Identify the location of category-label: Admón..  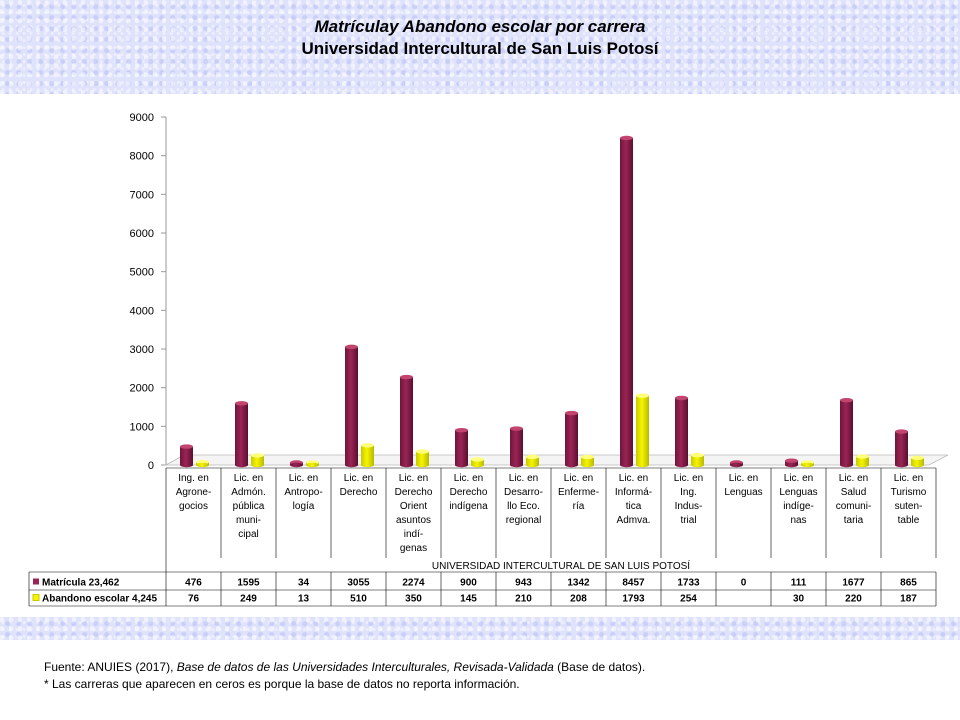
(248, 492).